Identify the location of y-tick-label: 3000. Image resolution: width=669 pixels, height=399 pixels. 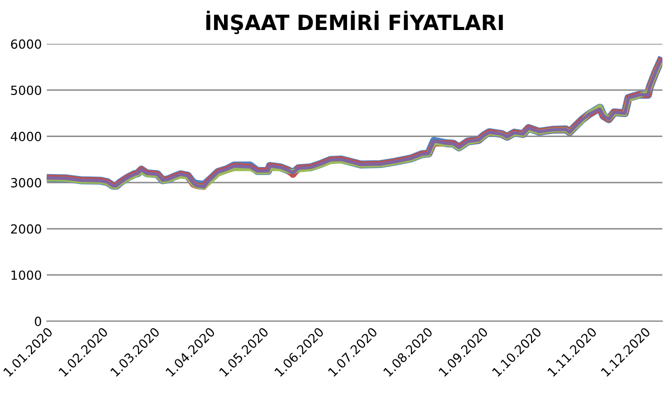
(26, 183).